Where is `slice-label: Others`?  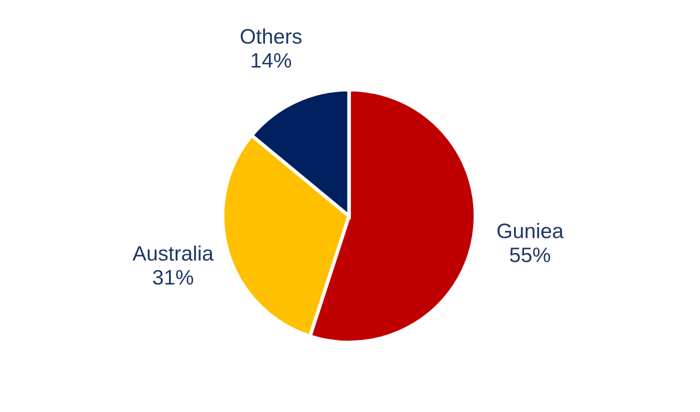 slice-label: Others is located at coordinates (271, 36).